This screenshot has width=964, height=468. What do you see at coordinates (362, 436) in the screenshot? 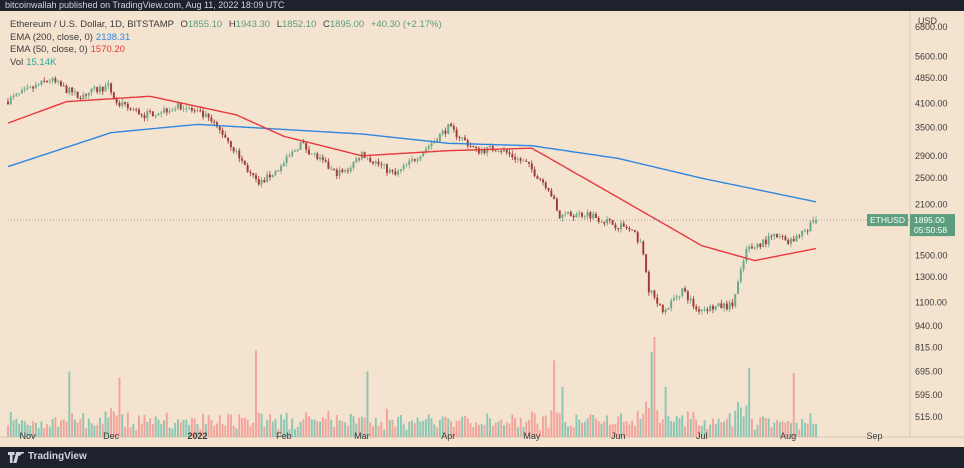
I see `x-tick-label: Mar` at bounding box center [362, 436].